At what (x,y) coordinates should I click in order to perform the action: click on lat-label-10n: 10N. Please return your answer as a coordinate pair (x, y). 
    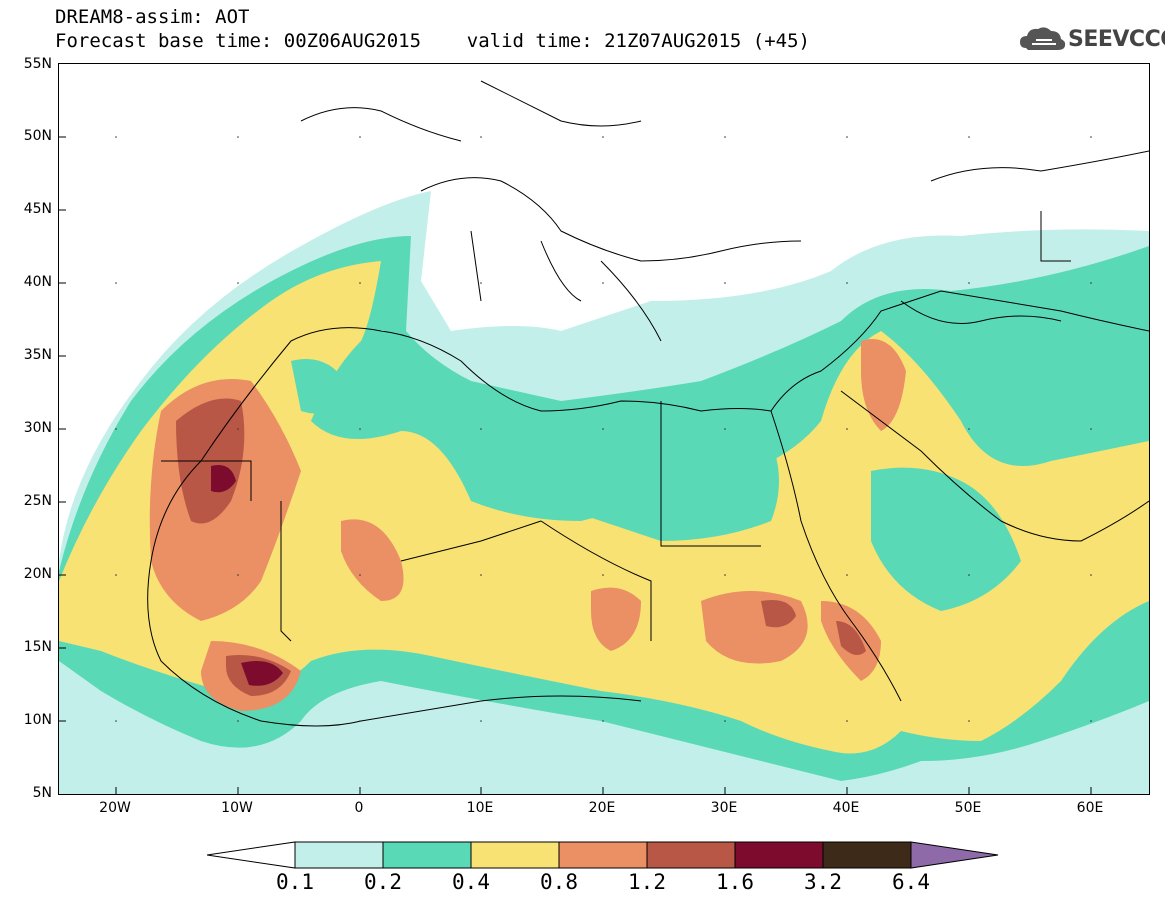
    Looking at the image, I should click on (37, 720).